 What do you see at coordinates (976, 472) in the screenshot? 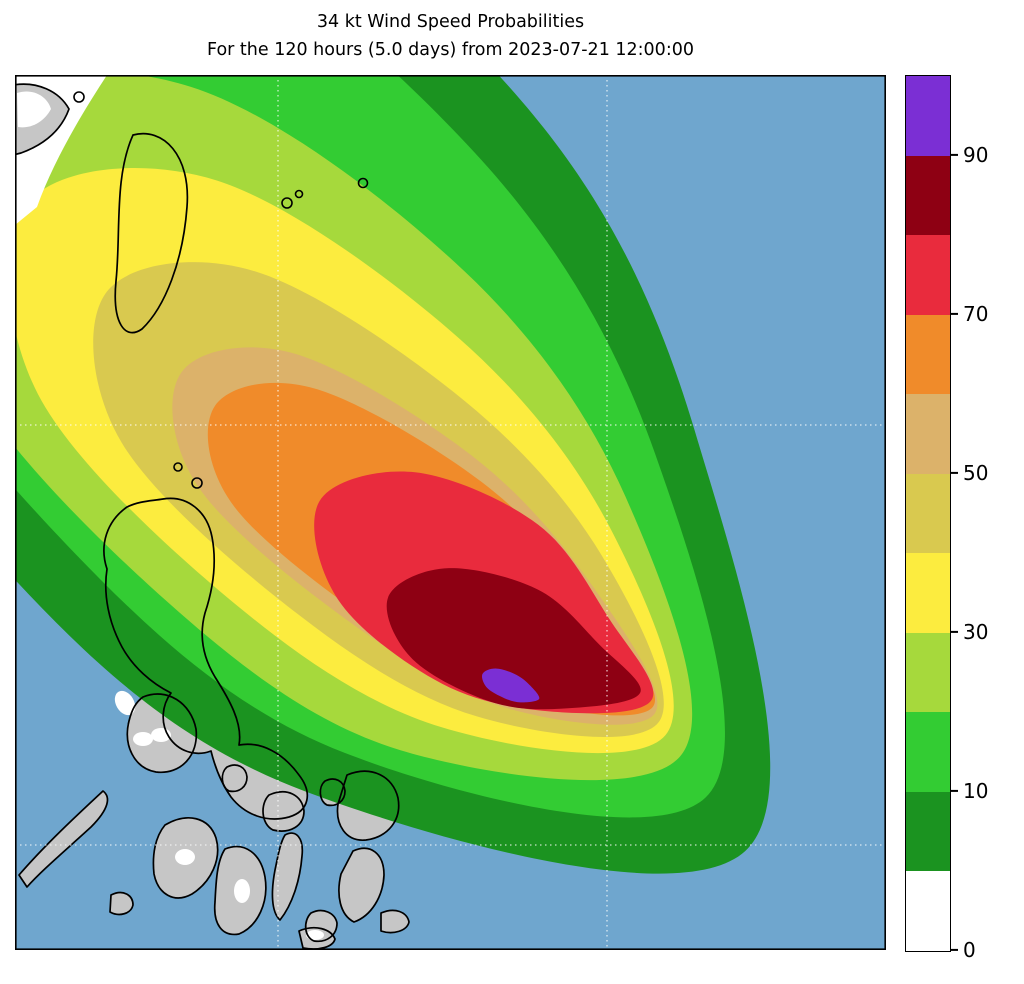
I see `colorbar-tick-label: 50` at bounding box center [976, 472].